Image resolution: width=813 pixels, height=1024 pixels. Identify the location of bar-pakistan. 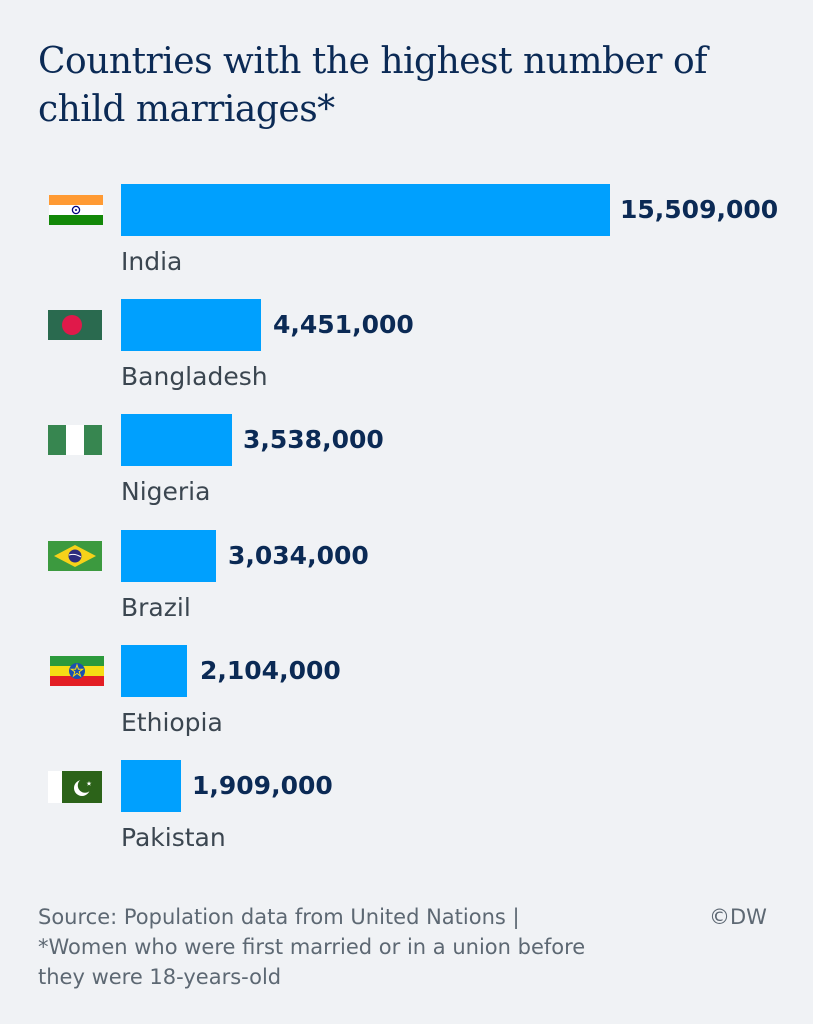
(151, 786).